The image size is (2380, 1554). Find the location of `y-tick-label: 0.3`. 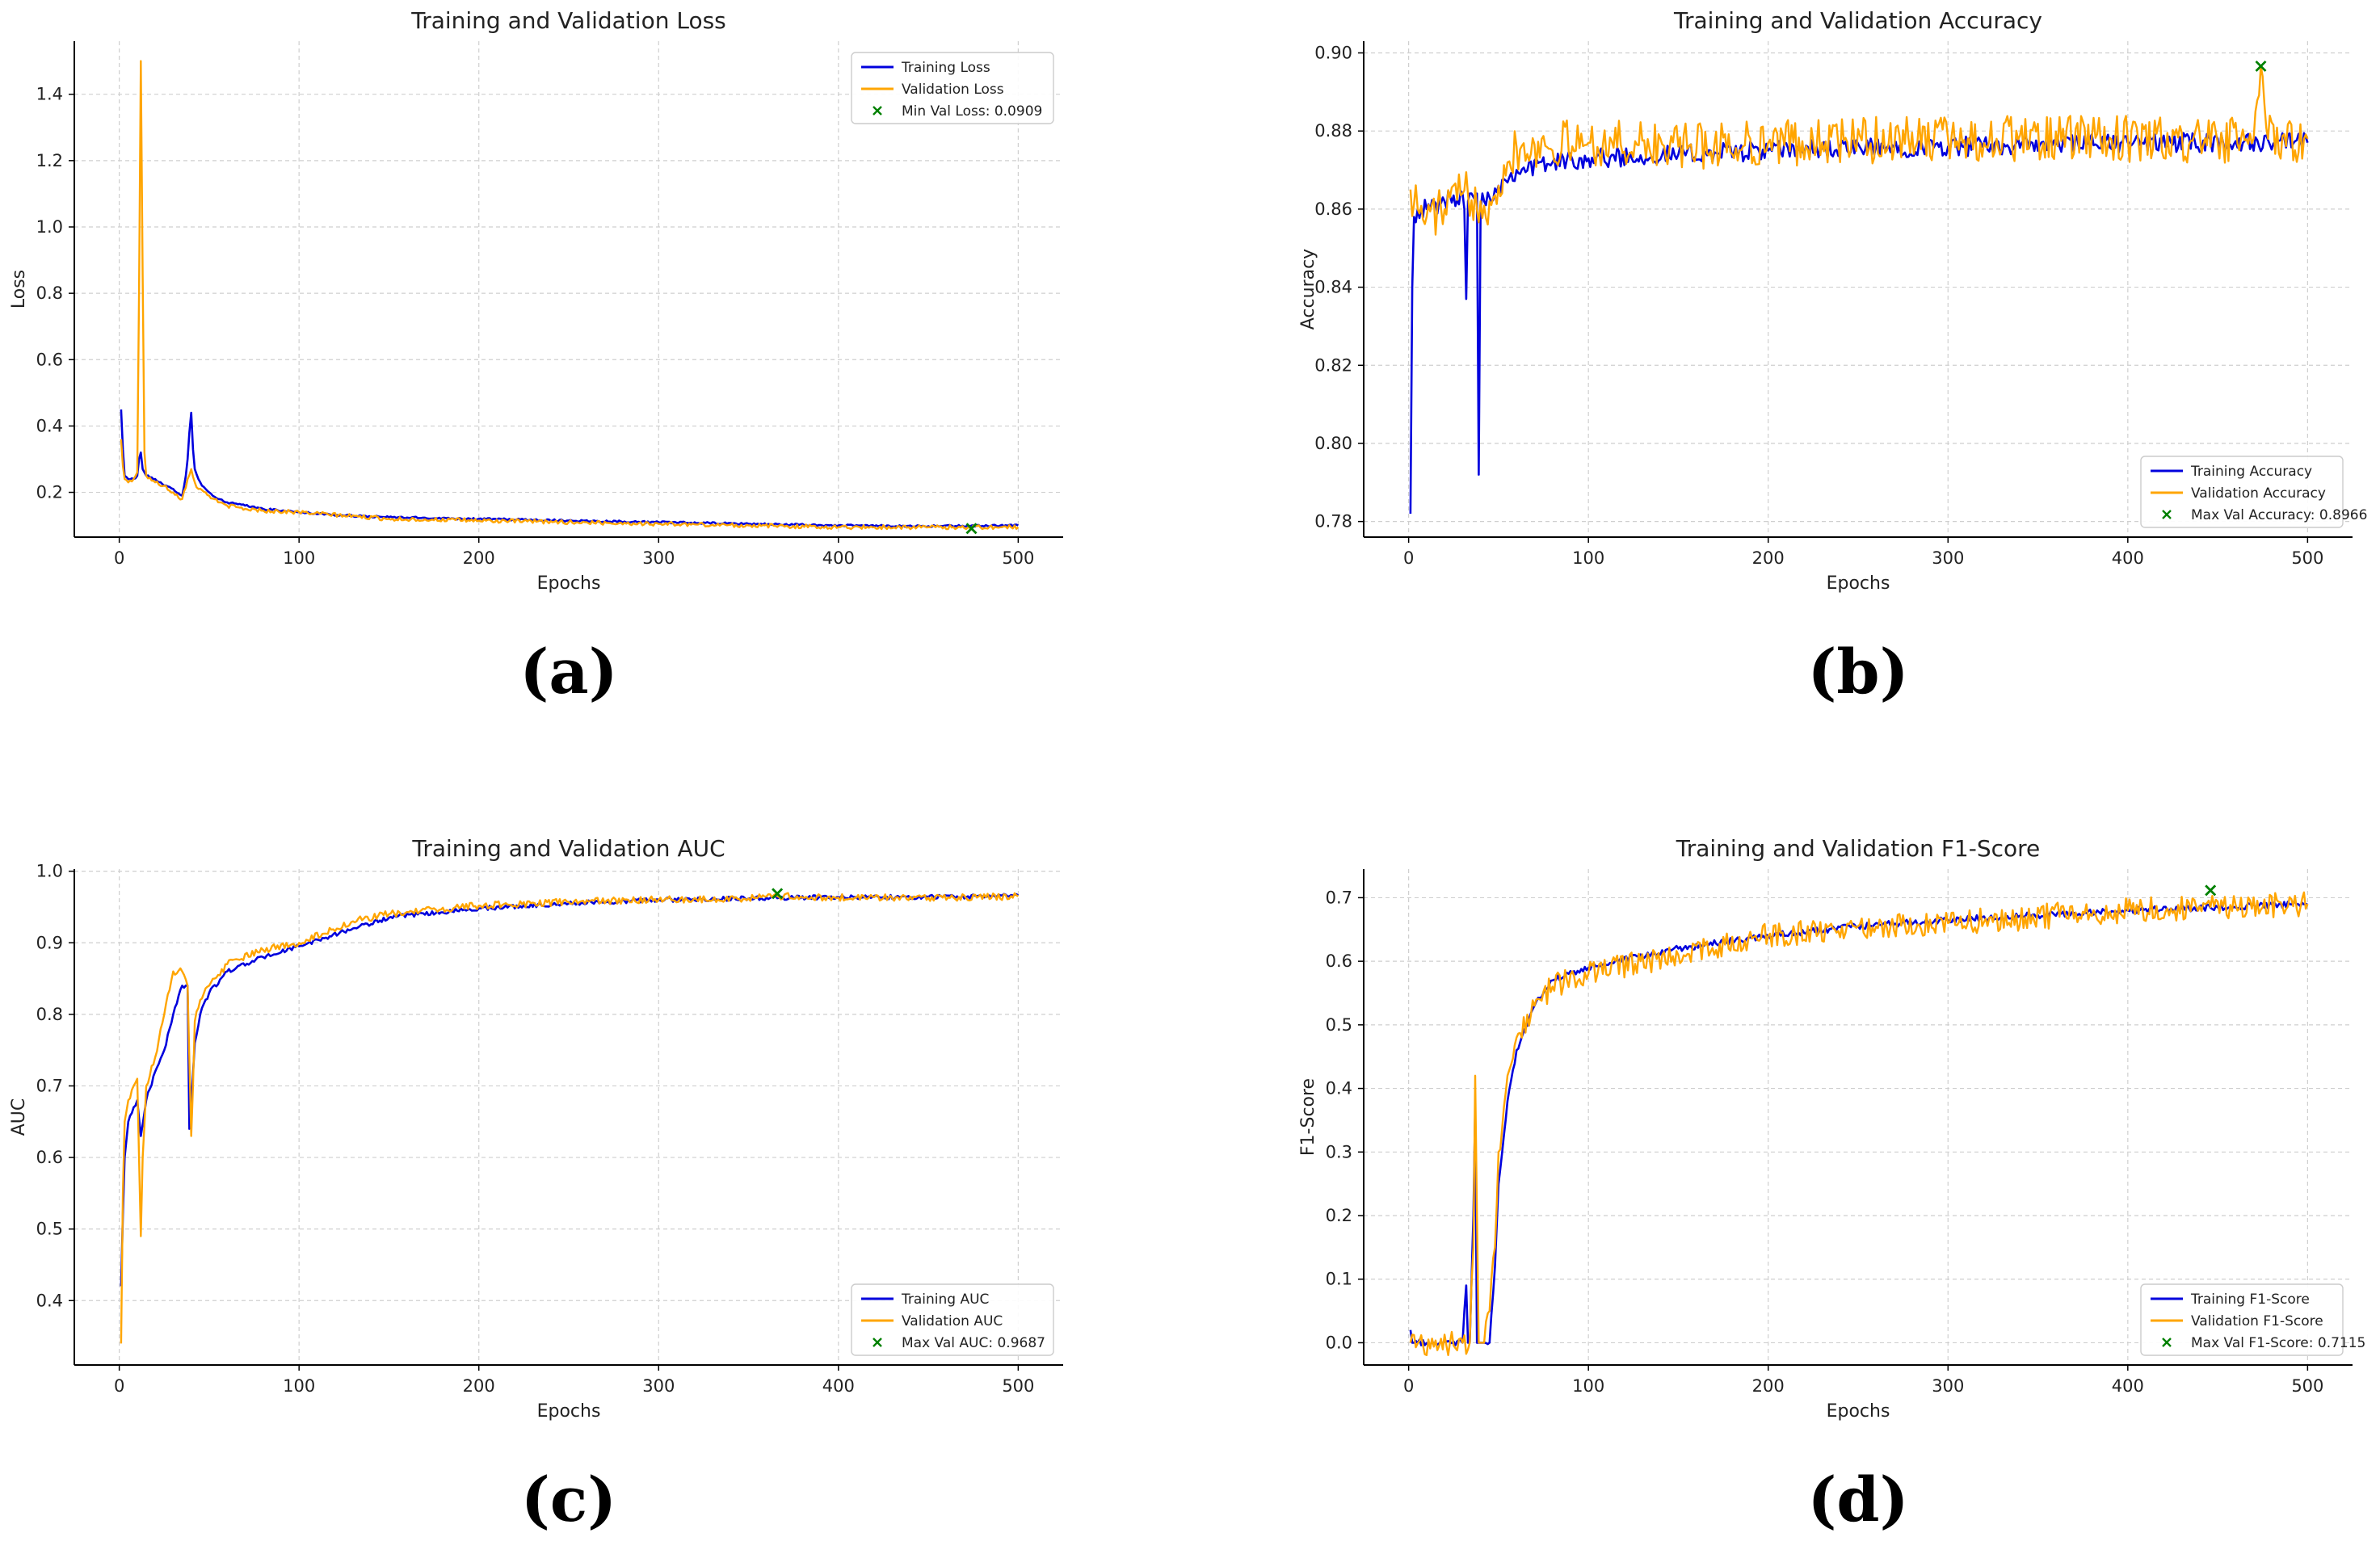

y-tick-label: 0.3 is located at coordinates (1339, 1151).